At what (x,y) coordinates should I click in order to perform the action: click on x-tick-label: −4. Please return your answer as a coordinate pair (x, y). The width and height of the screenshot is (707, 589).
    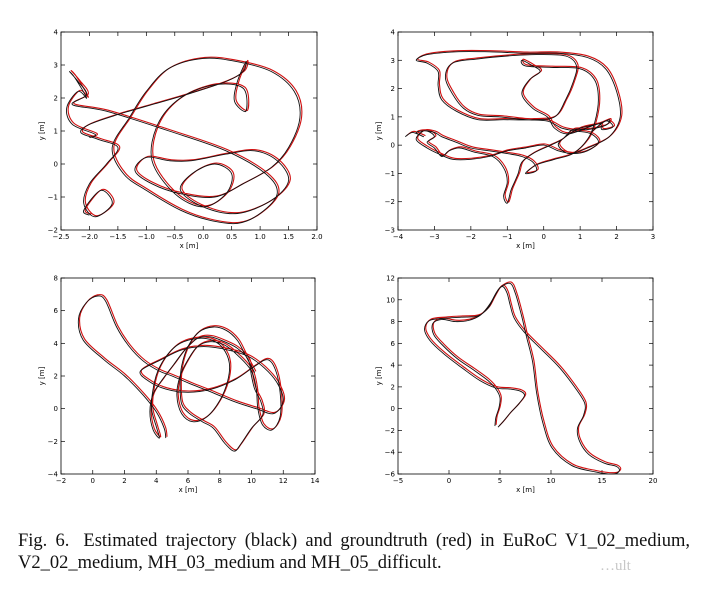
    Looking at the image, I should click on (398, 237).